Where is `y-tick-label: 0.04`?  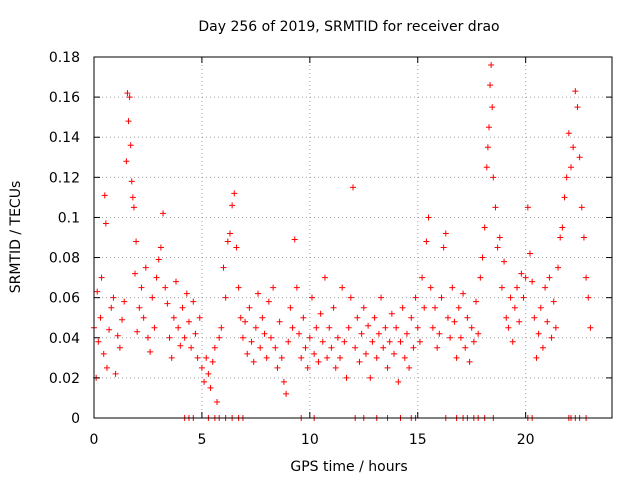 y-tick-label: 0.04 is located at coordinates (64, 339).